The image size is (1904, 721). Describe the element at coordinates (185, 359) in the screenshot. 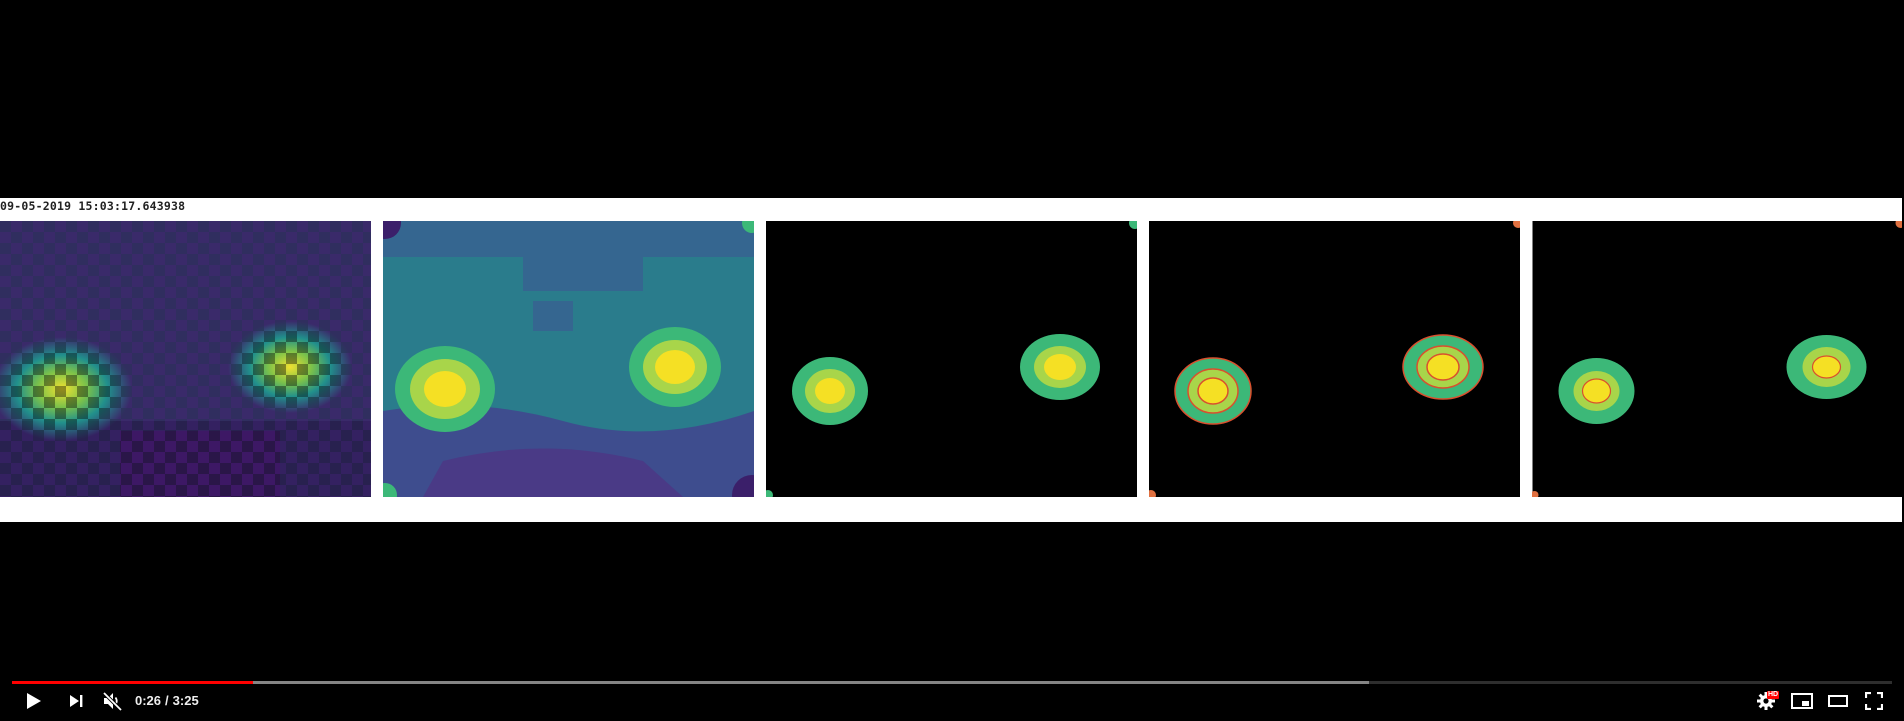

I see `checkerboard-heatmap-panel` at that location.